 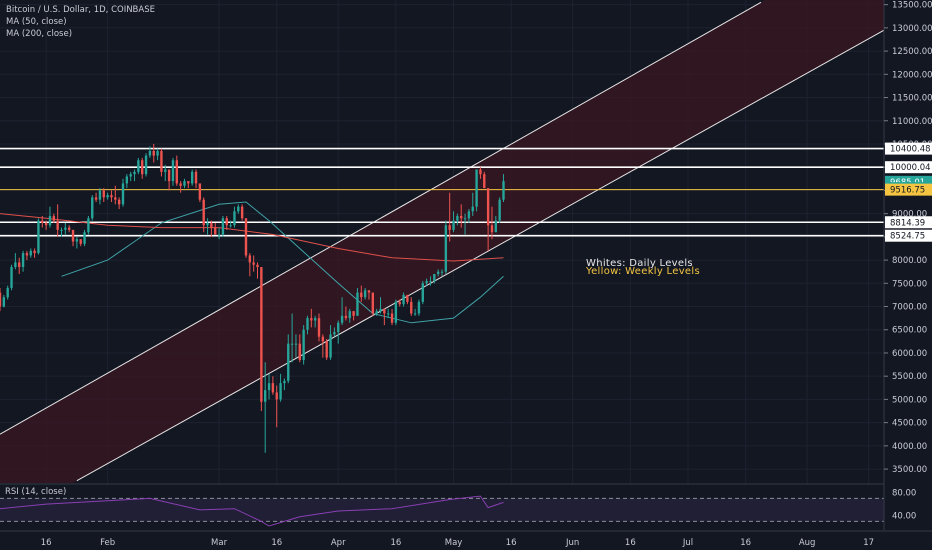 I want to click on price-tick-label: 7500.00, so click(x=909, y=284).